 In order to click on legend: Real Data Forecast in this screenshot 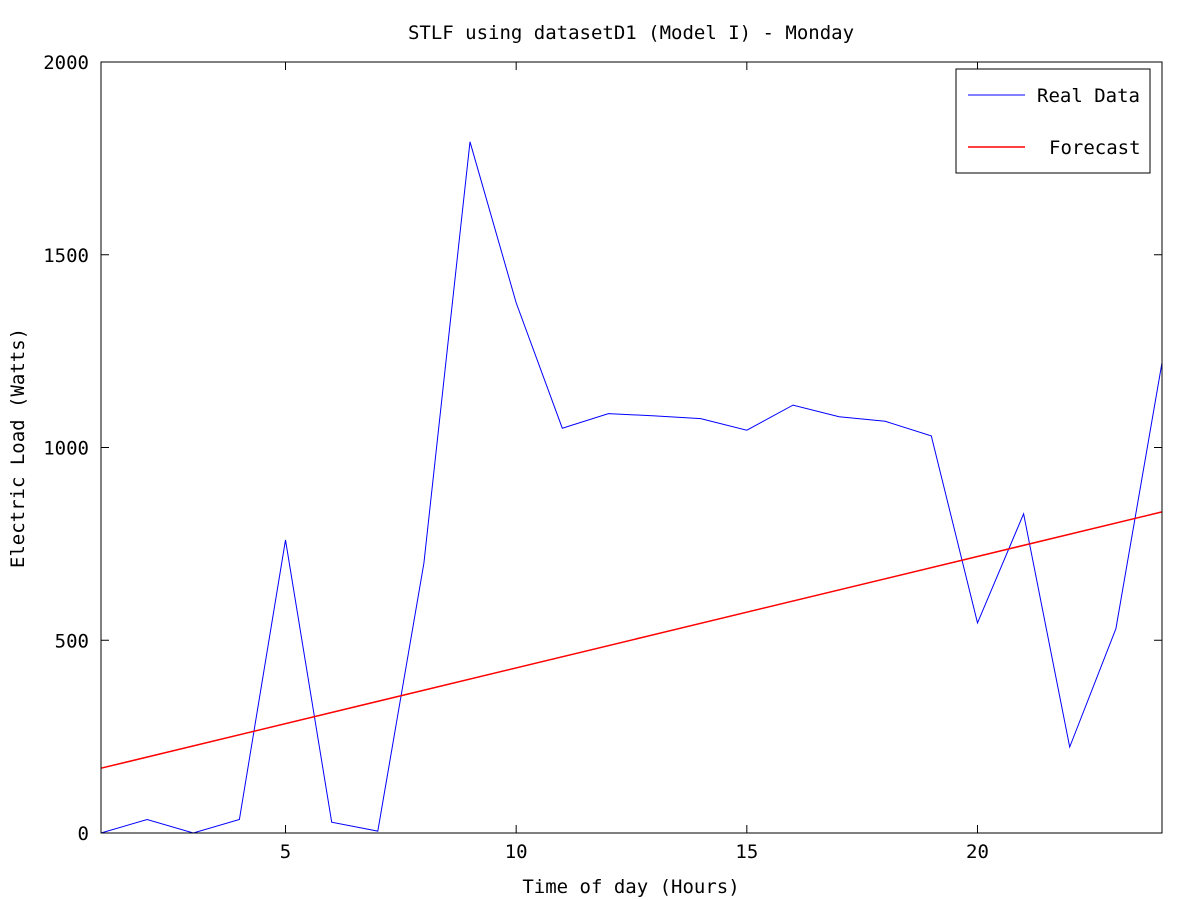, I will do `click(1053, 121)`.